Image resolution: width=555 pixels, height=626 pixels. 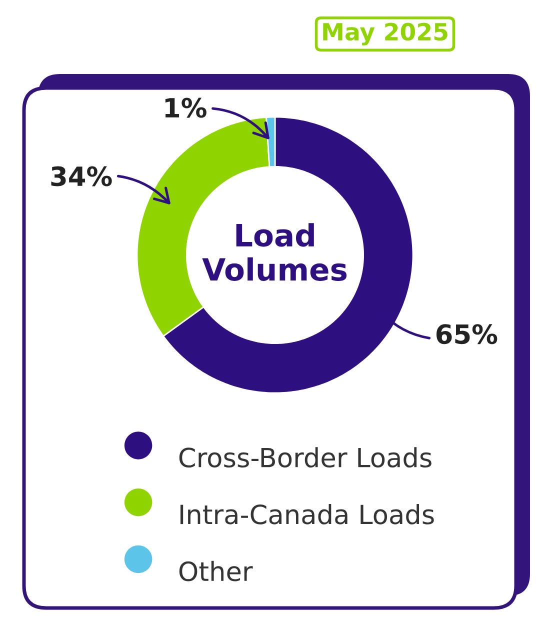 I want to click on chart-subtitle: May 2025, so click(x=385, y=34).